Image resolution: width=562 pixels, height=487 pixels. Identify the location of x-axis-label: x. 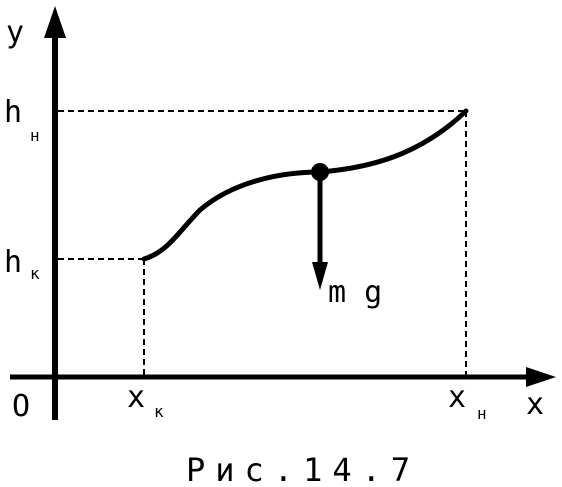
(535, 404).